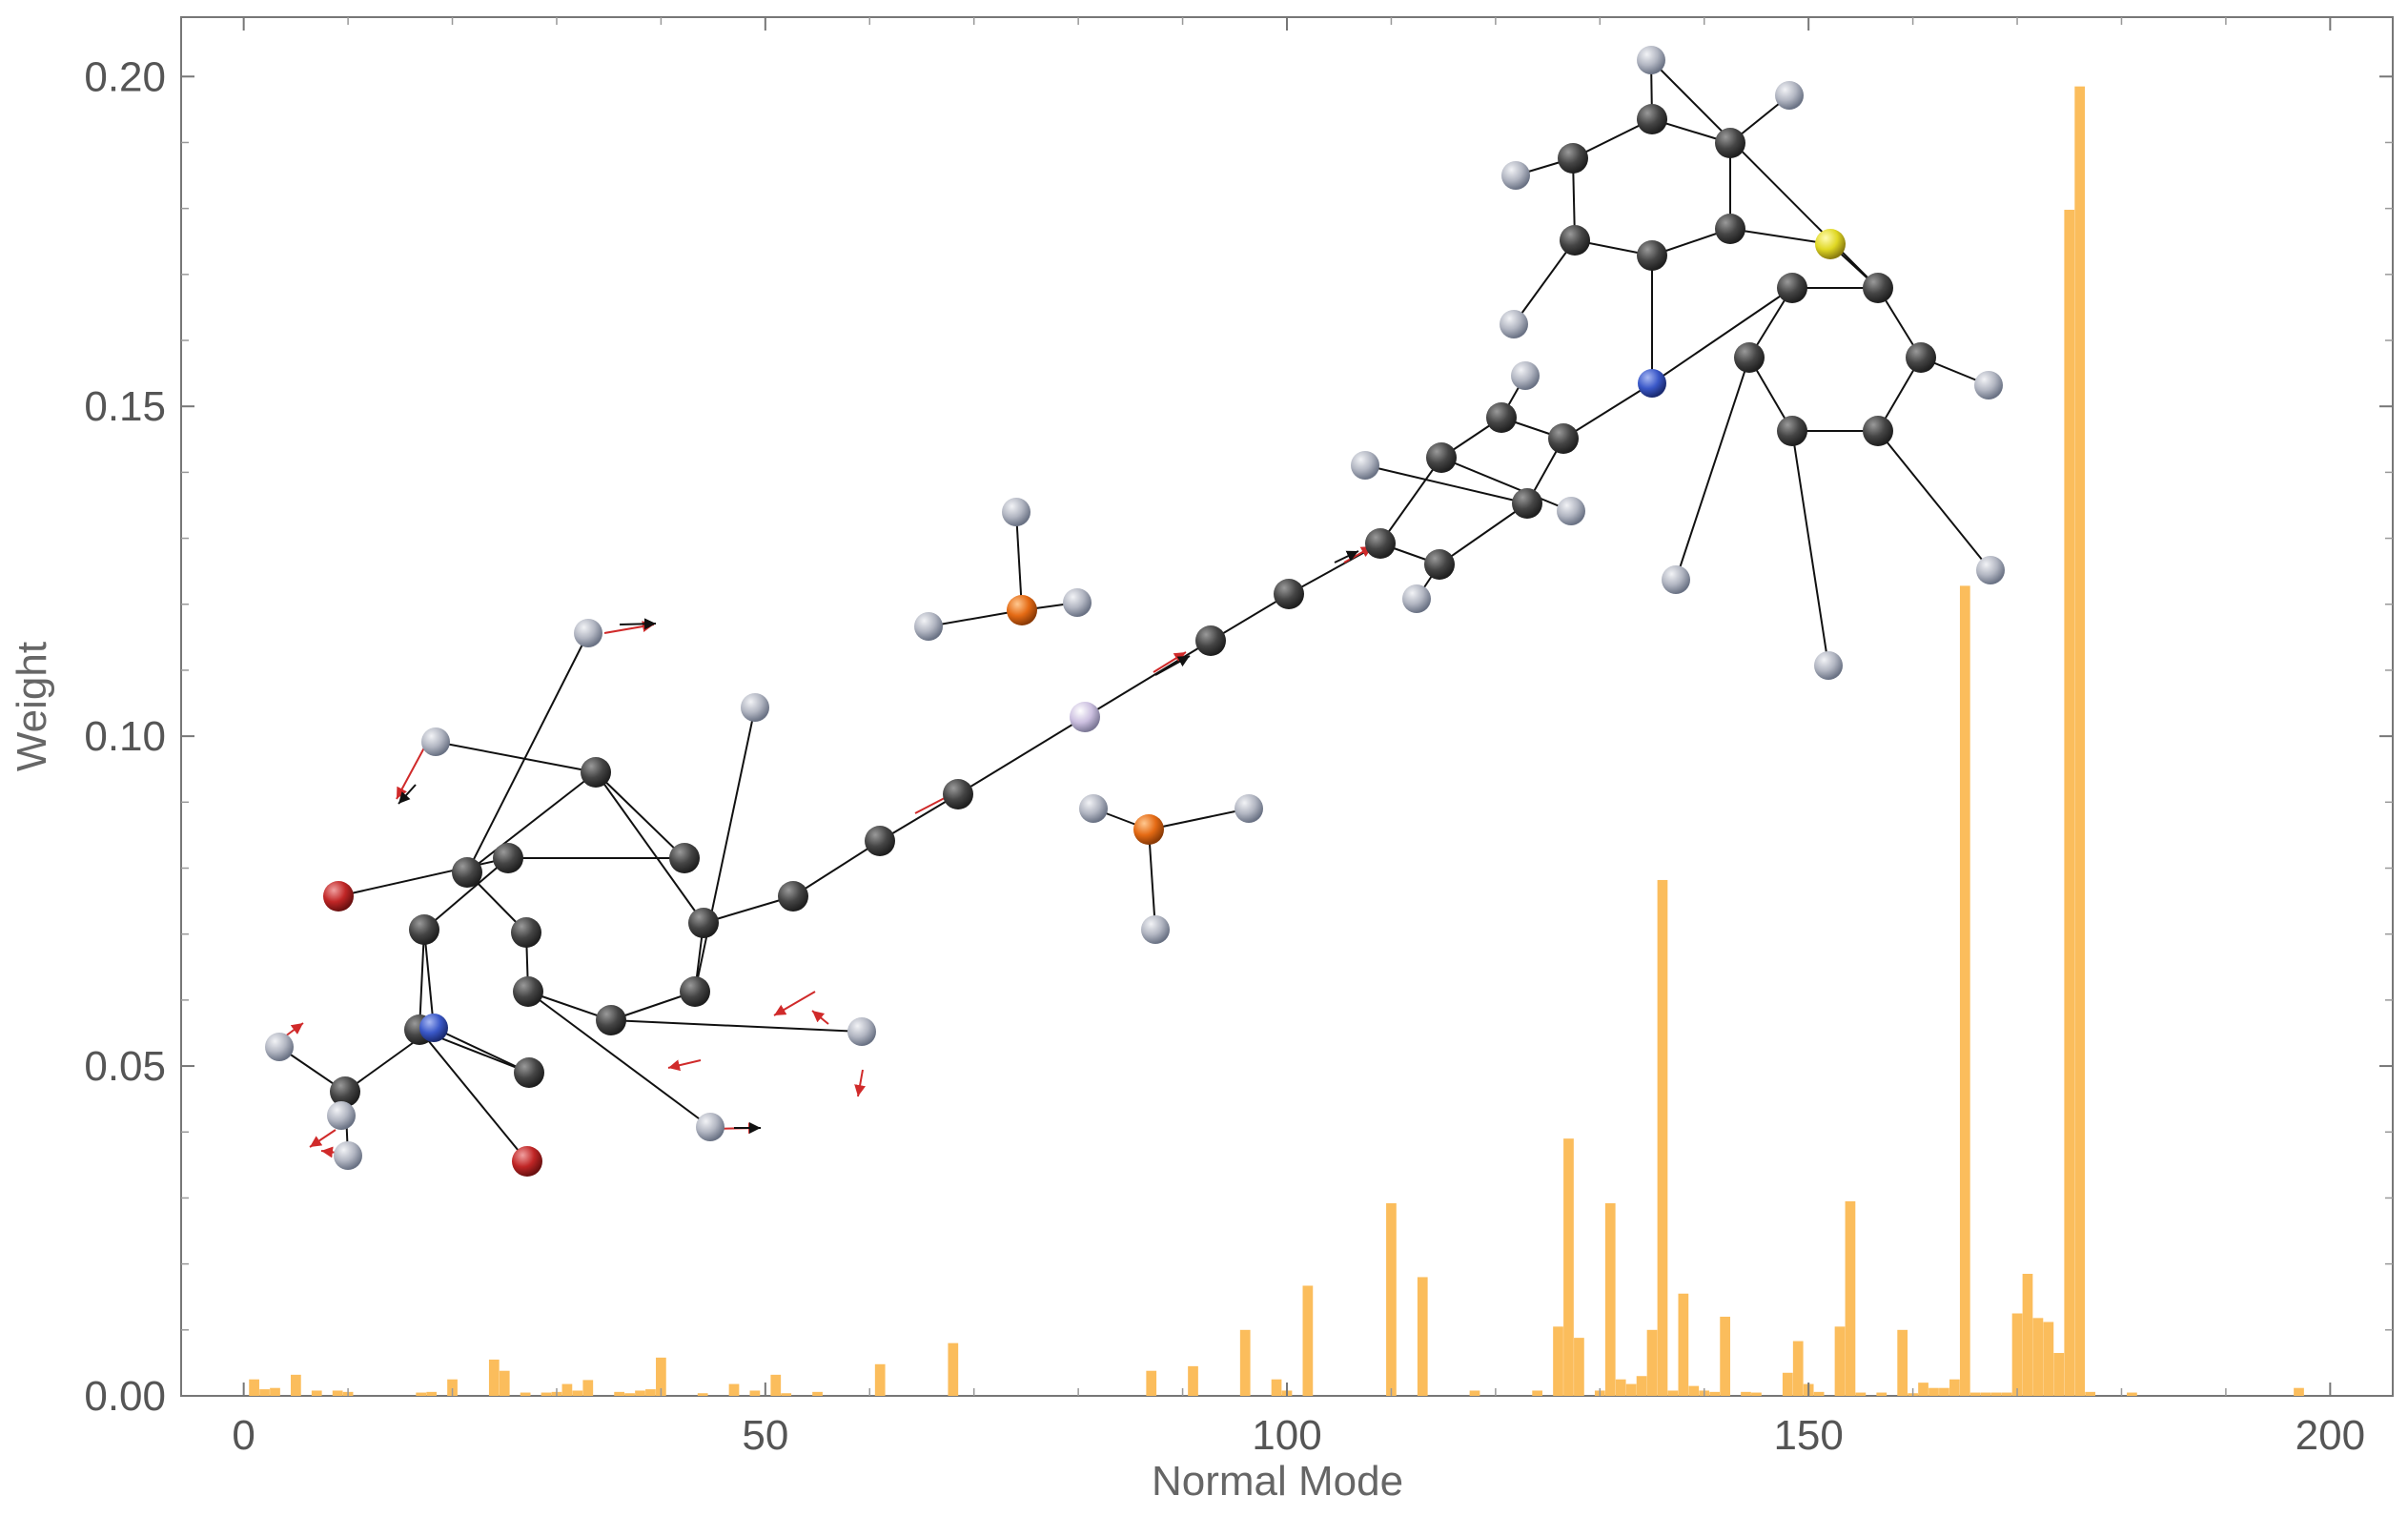 The height and width of the screenshot is (1516, 2408). What do you see at coordinates (125, 76) in the screenshot?
I see `y-tick-label: 0.20` at bounding box center [125, 76].